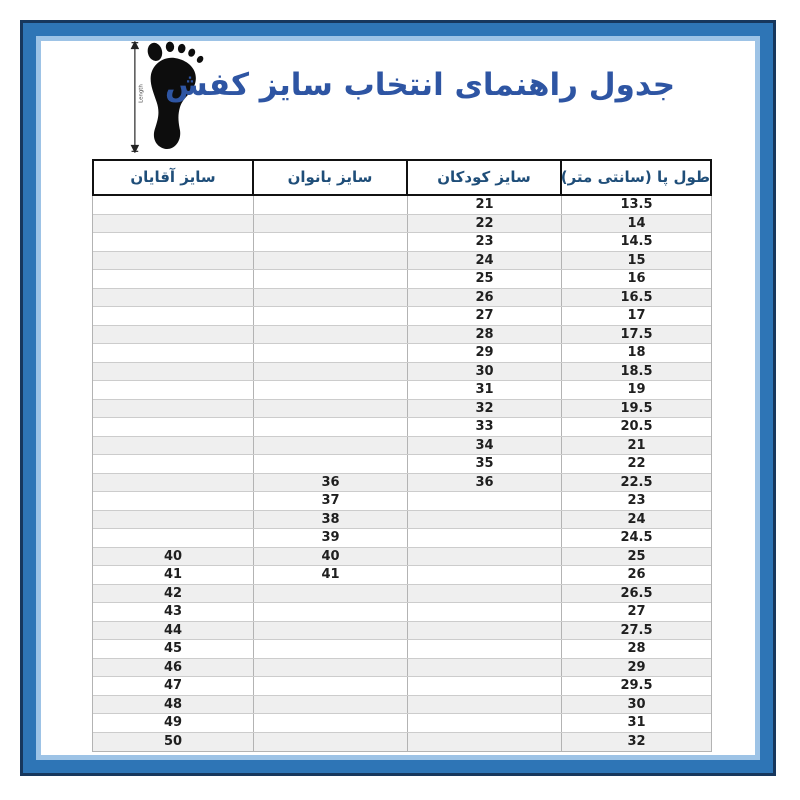  What do you see at coordinates (636, 408) in the screenshot?
I see `cell-length: 19.5` at bounding box center [636, 408].